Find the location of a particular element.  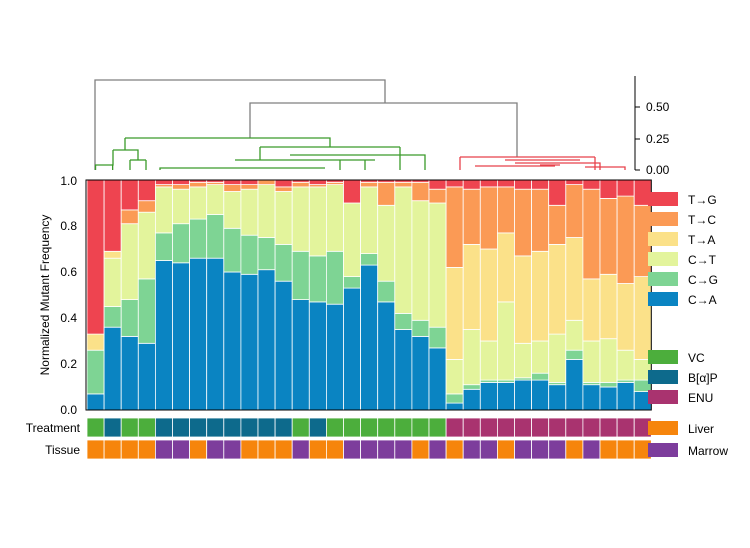

dendrogram is located at coordinates (360, 124).